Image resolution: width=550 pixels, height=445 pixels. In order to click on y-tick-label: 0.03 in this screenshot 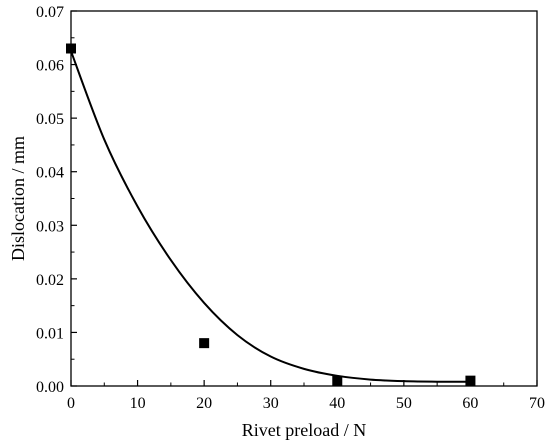, I will do `click(50, 226)`.